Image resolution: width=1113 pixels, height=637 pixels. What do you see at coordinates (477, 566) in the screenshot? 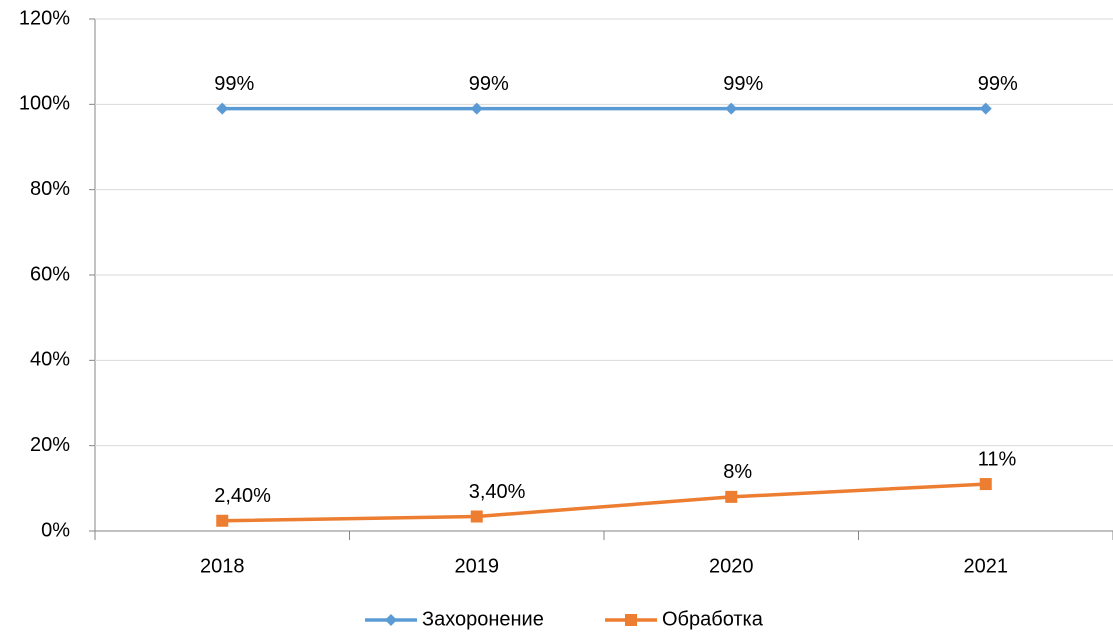
I see `x-tick-label: 2019` at bounding box center [477, 566].